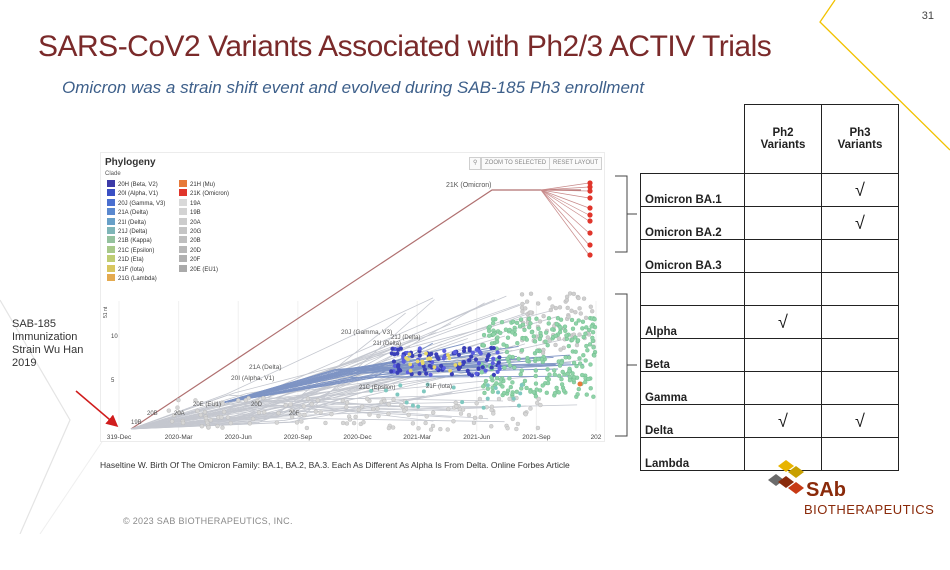 Image resolution: width=950 pixels, height=570 pixels. I want to click on search-icon: ⚲, so click(475, 163).